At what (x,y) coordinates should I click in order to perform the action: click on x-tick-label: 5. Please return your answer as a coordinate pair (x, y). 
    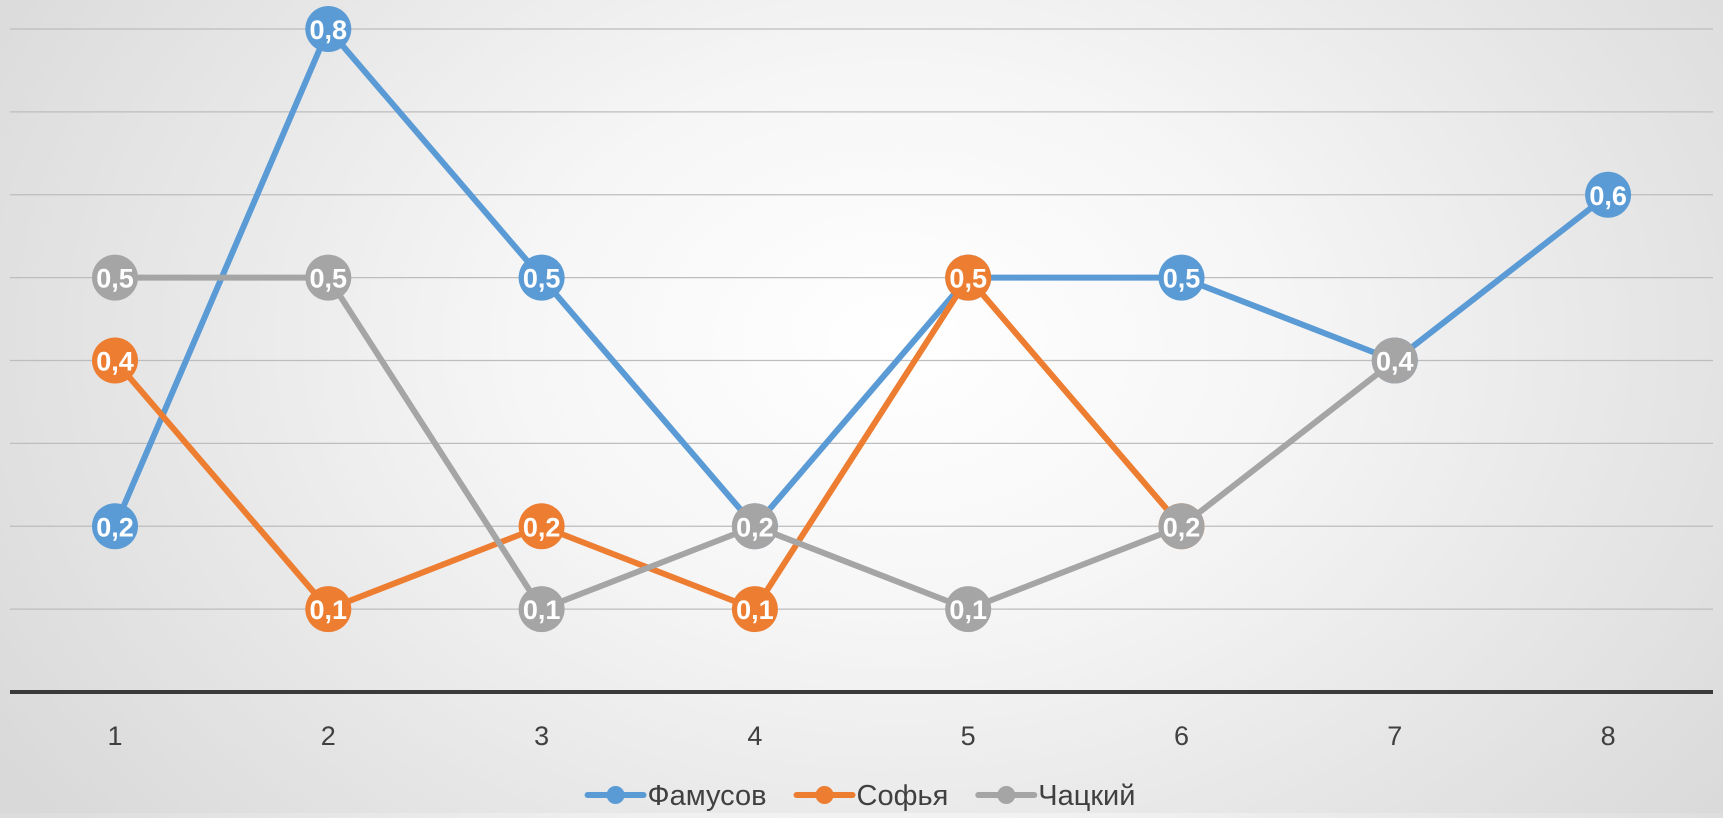
    Looking at the image, I should click on (968, 736).